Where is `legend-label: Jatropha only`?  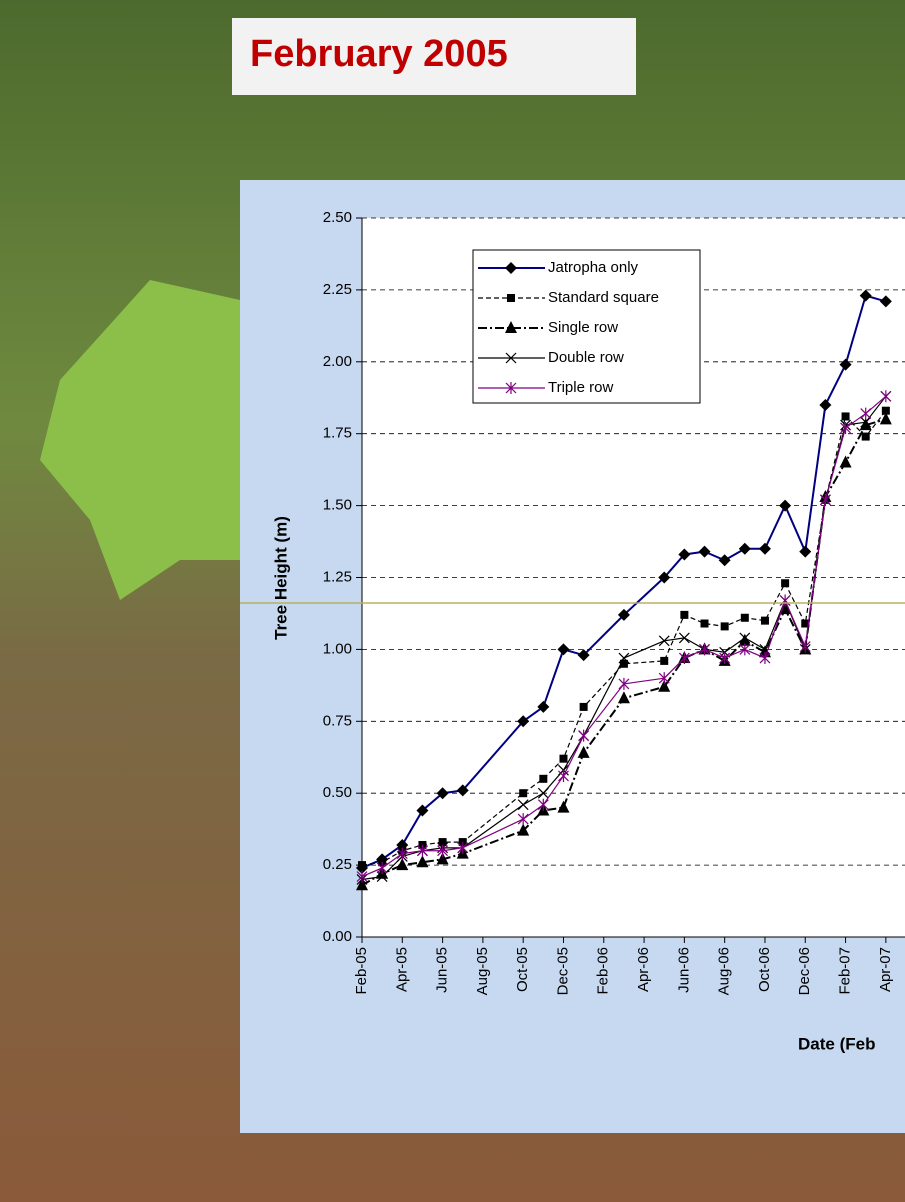
legend-label: Jatropha only is located at coordinates (593, 267).